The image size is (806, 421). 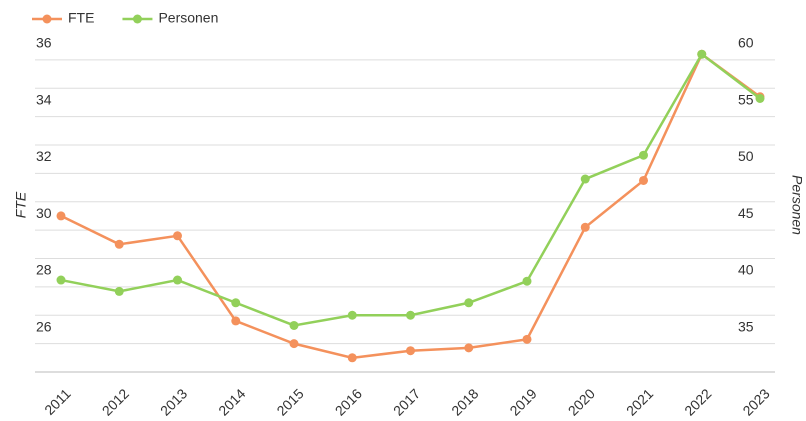 I want to click on x-tick-label: 2018, so click(x=464, y=400).